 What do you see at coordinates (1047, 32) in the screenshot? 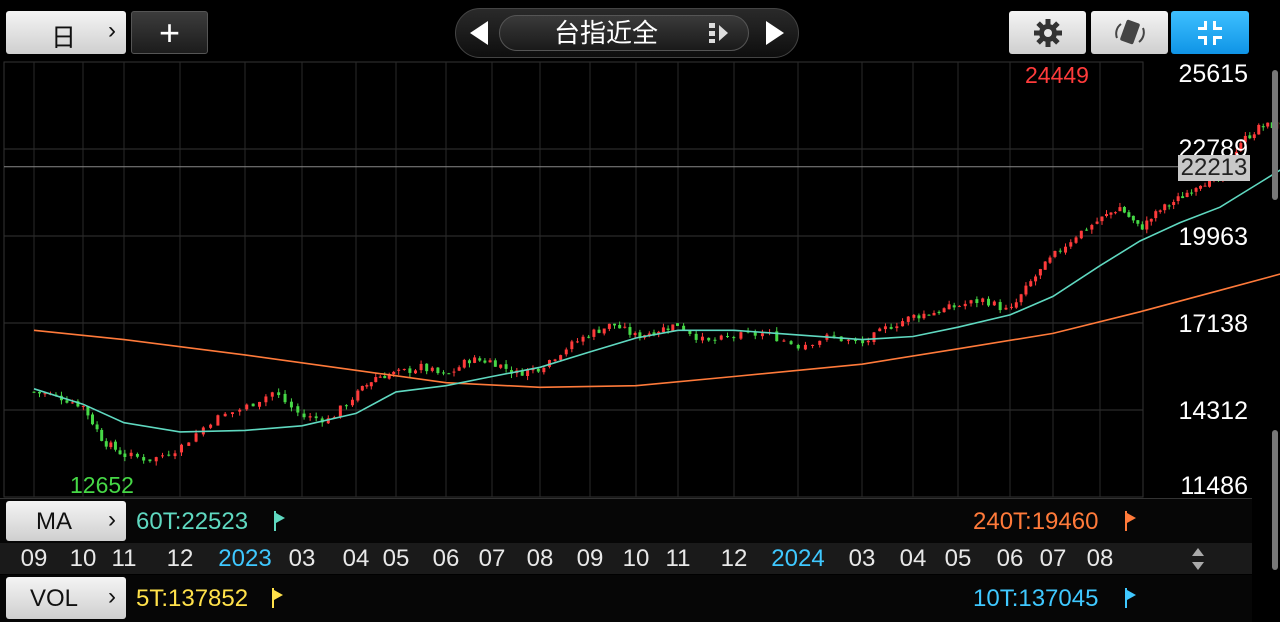
I see `settings-button` at bounding box center [1047, 32].